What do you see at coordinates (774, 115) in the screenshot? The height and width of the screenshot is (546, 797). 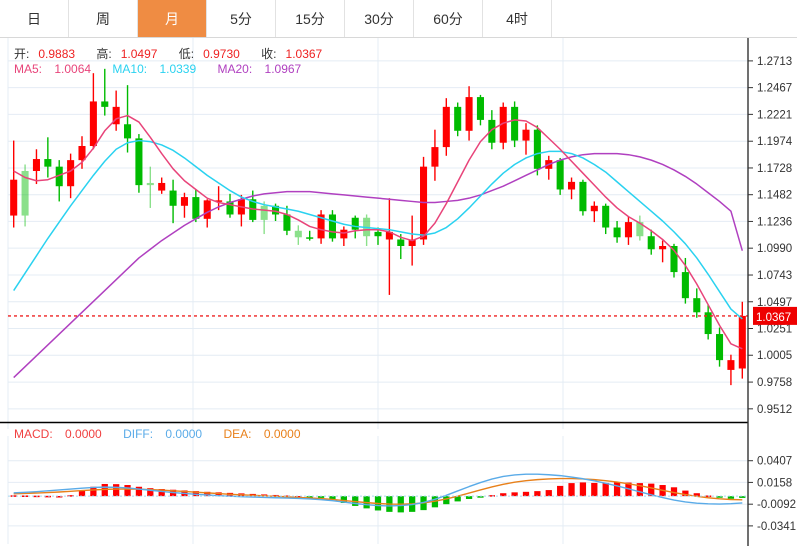 I see `price-axis-tick-label: 1.2221` at bounding box center [774, 115].